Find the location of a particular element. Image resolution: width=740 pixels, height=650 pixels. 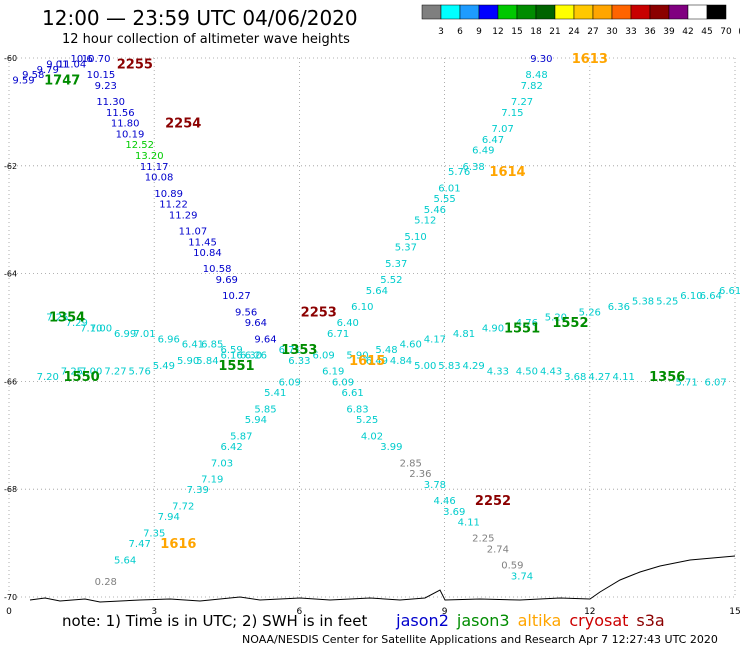

wave-height-value: 4.84 is located at coordinates (401, 361).